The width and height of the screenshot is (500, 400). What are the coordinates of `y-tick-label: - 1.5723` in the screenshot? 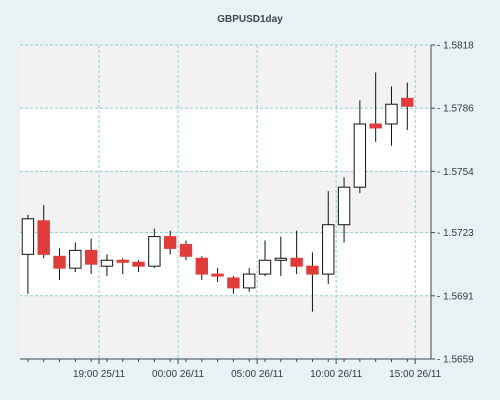 It's located at (455, 233).